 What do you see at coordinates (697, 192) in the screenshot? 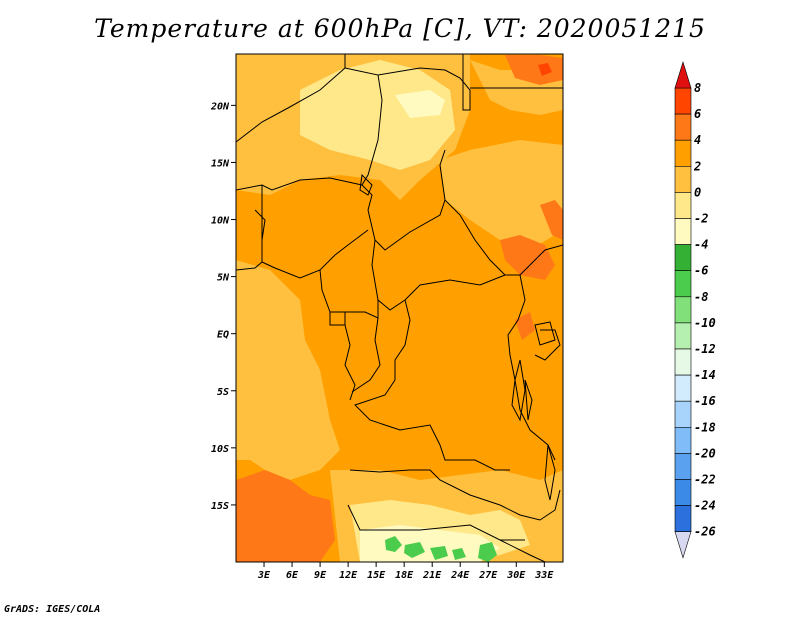
I see `colorbar-label: 0` at bounding box center [697, 192].